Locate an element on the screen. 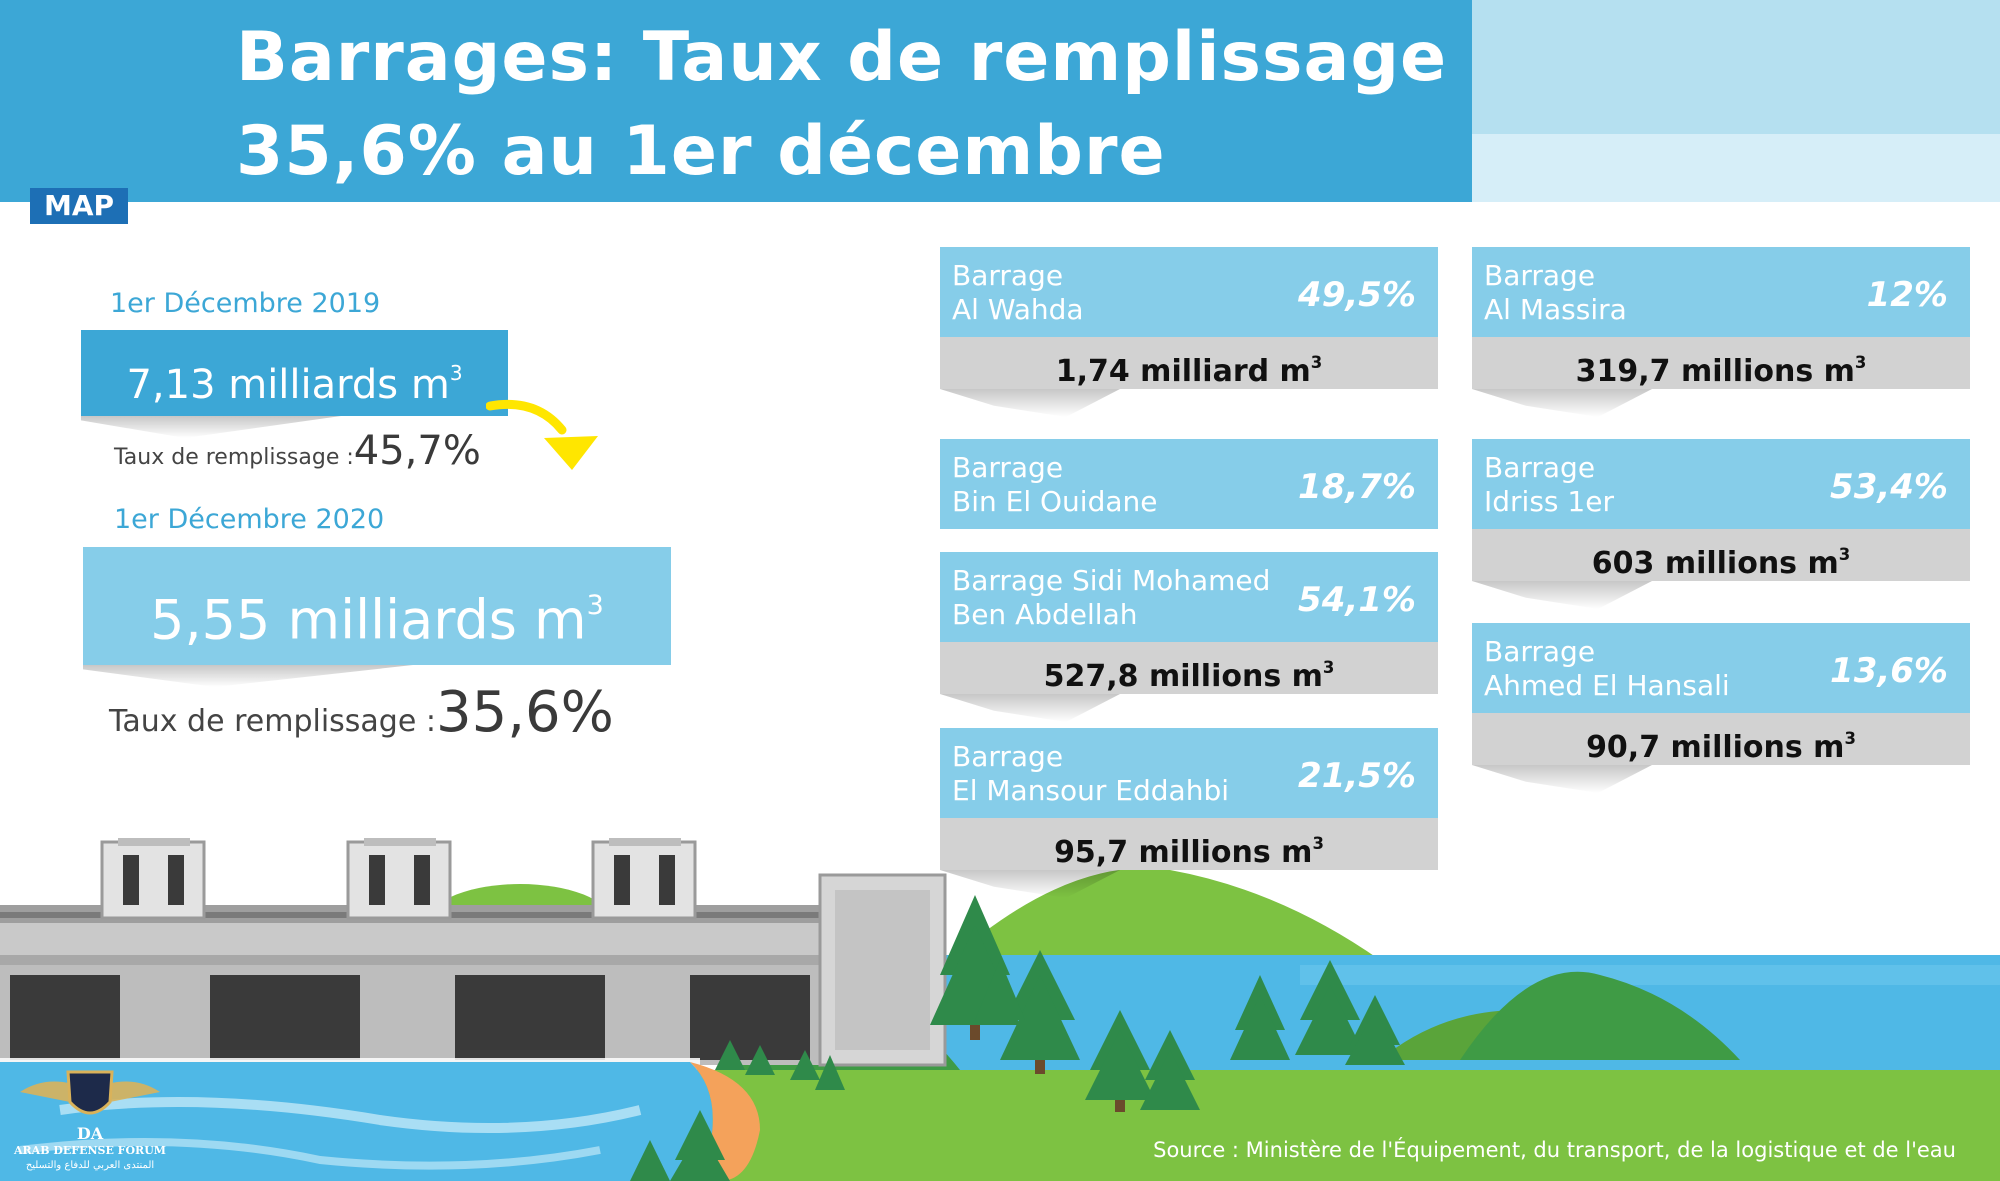 Image resolution: width=2000 pixels, height=1181 pixels. rate-2020: Taux de remplissage :35,6% is located at coordinates (361, 712).